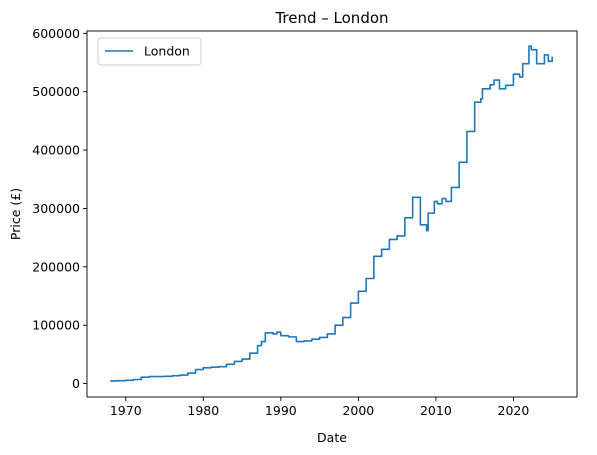 Image resolution: width=597 pixels, height=455 pixels. I want to click on x-tick-label: 2010, so click(436, 410).